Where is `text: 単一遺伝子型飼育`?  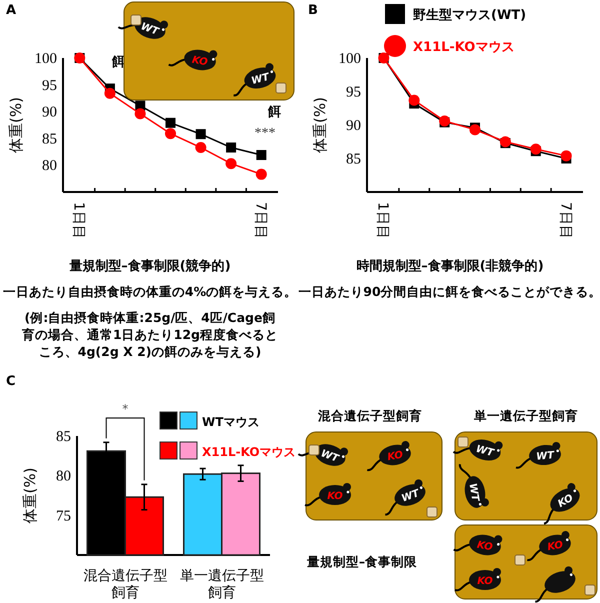
text: 単一遺伝子型飼育 is located at coordinates (525, 415).